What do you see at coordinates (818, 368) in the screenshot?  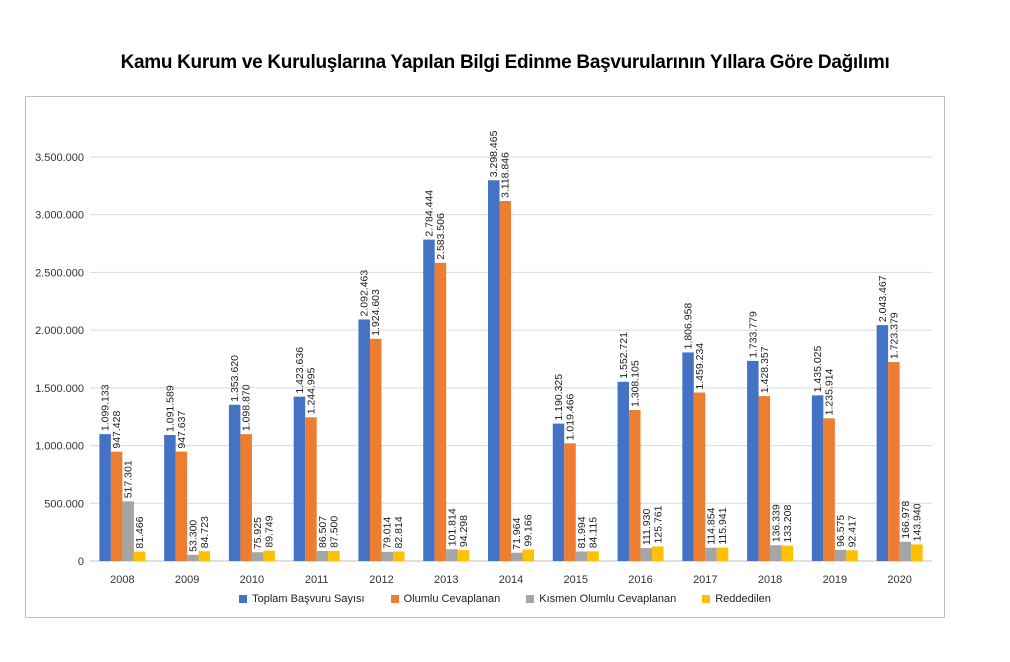 I see `data-label: 1.435.025` at bounding box center [818, 368].